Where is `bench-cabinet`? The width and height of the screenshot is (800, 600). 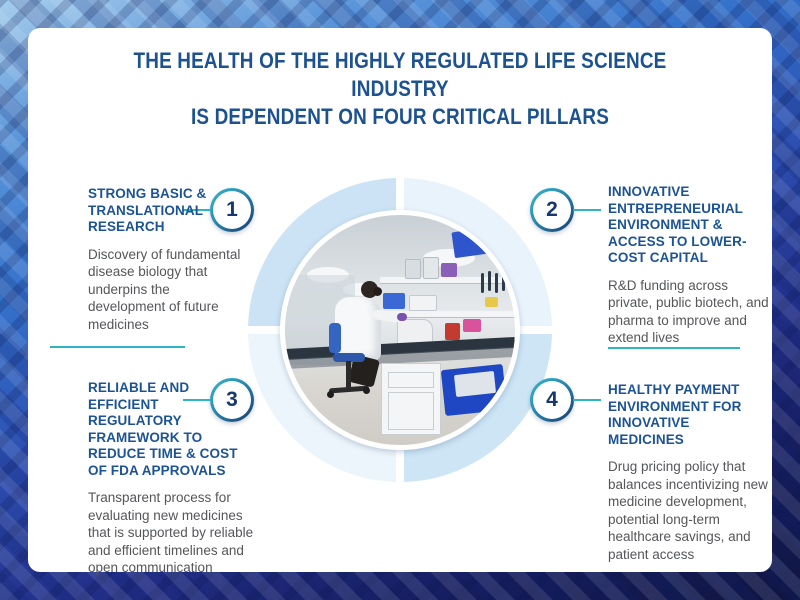
bench-cabinet is located at coordinates (411, 399).